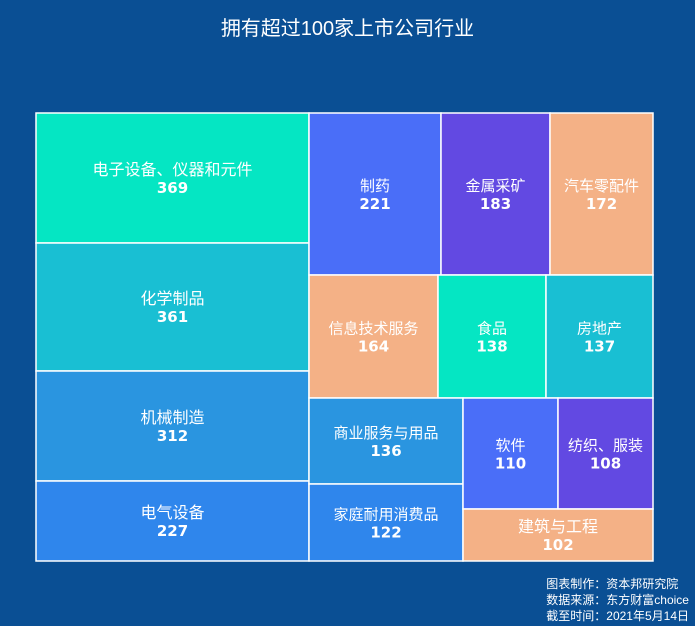 This screenshot has height=626, width=695. What do you see at coordinates (172, 188) in the screenshot?
I see `treemap-value: 369` at bounding box center [172, 188].